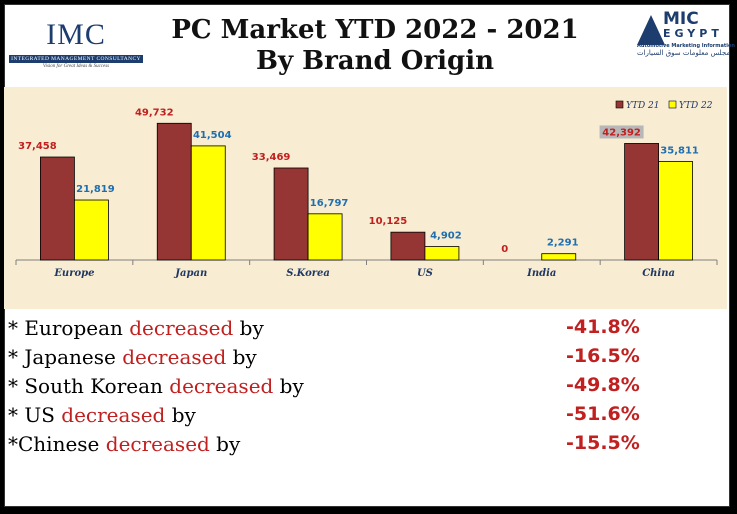 This screenshot has height=514, width=737. I want to click on page-title: PC Market YTD 2022 - 2021, so click(375, 30).